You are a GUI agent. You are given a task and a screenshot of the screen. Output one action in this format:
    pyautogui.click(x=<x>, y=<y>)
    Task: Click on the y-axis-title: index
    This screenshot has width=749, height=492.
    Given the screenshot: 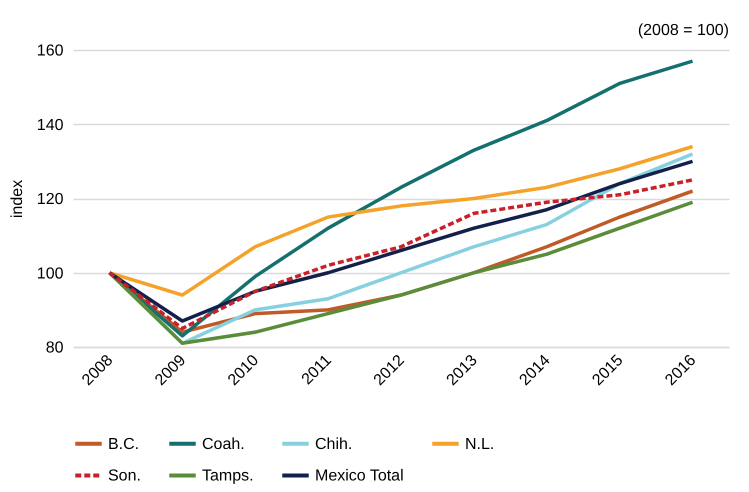 What is the action you would take?
    pyautogui.click(x=17, y=199)
    